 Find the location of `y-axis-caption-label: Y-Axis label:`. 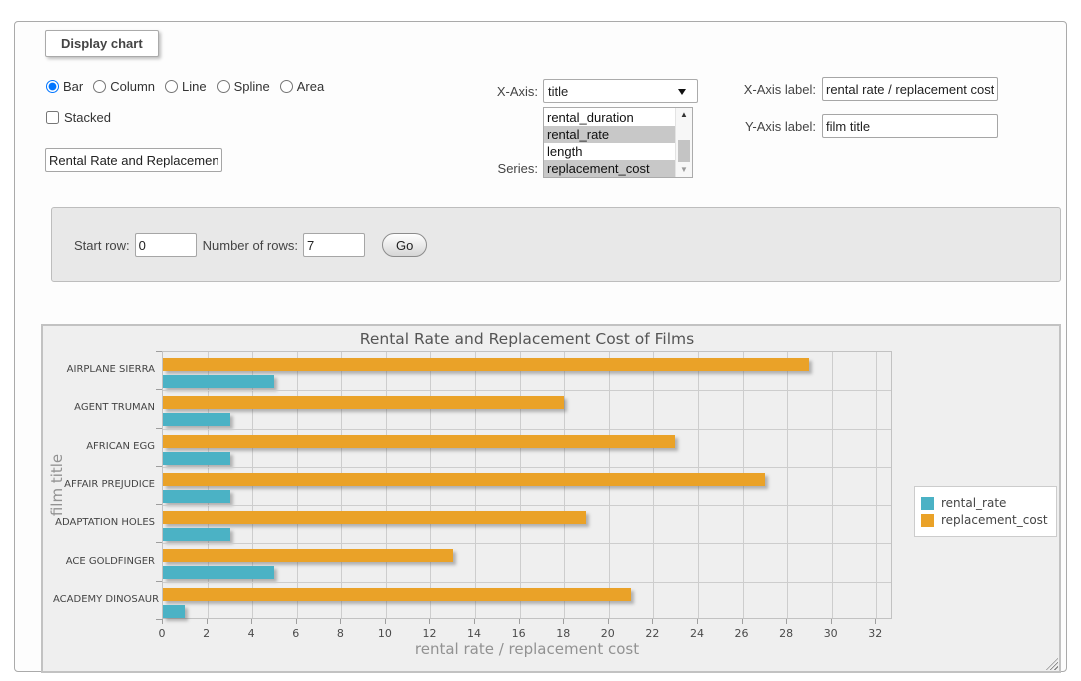

y-axis-caption-label: Y-Axis label: is located at coordinates (780, 126).